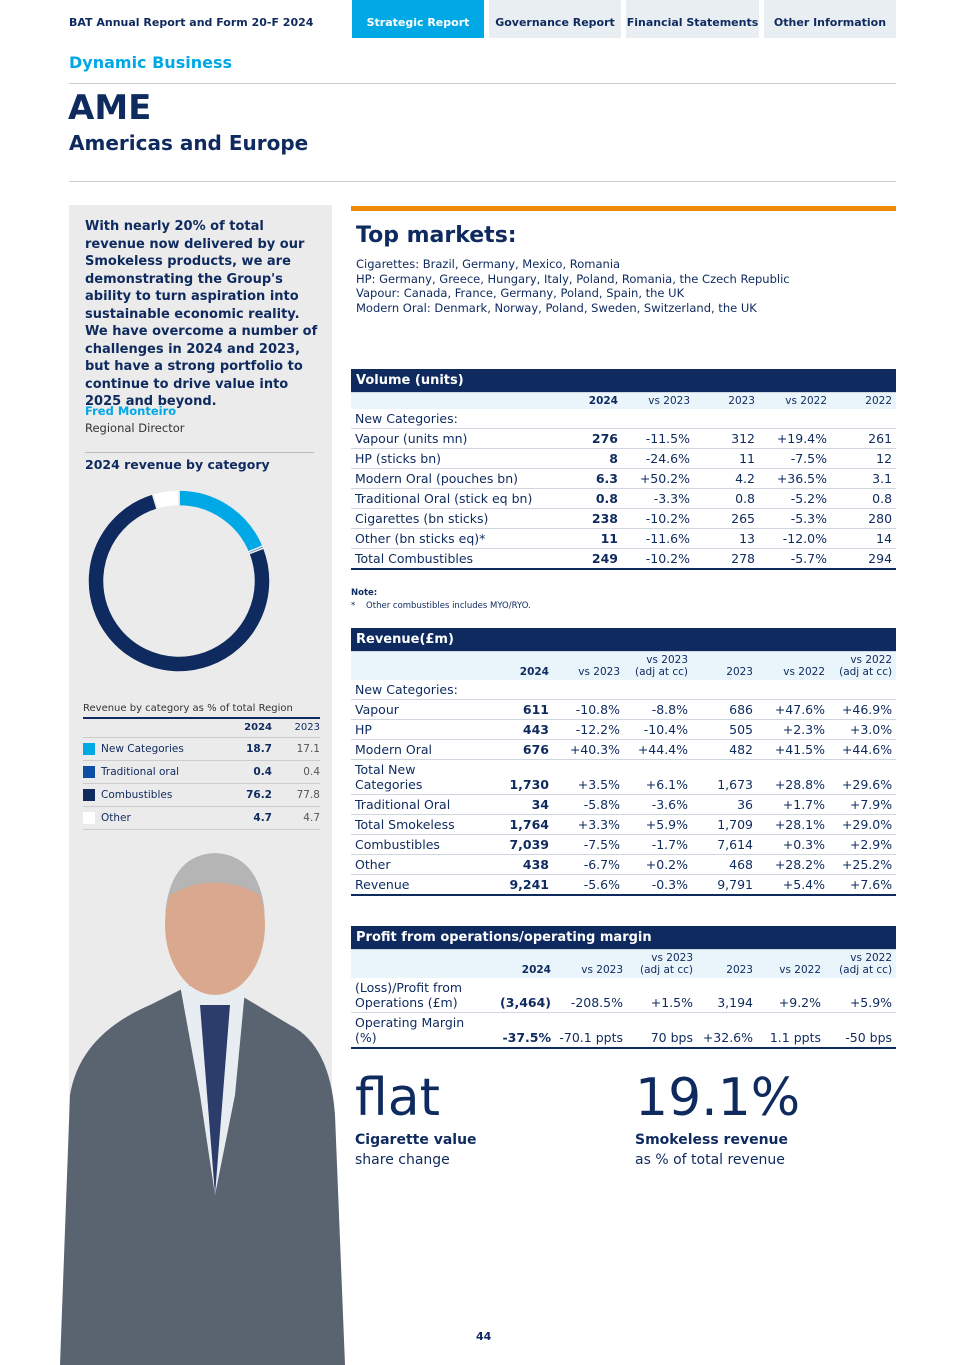  Describe the element at coordinates (864, 458) in the screenshot. I see `cell: 12` at that location.